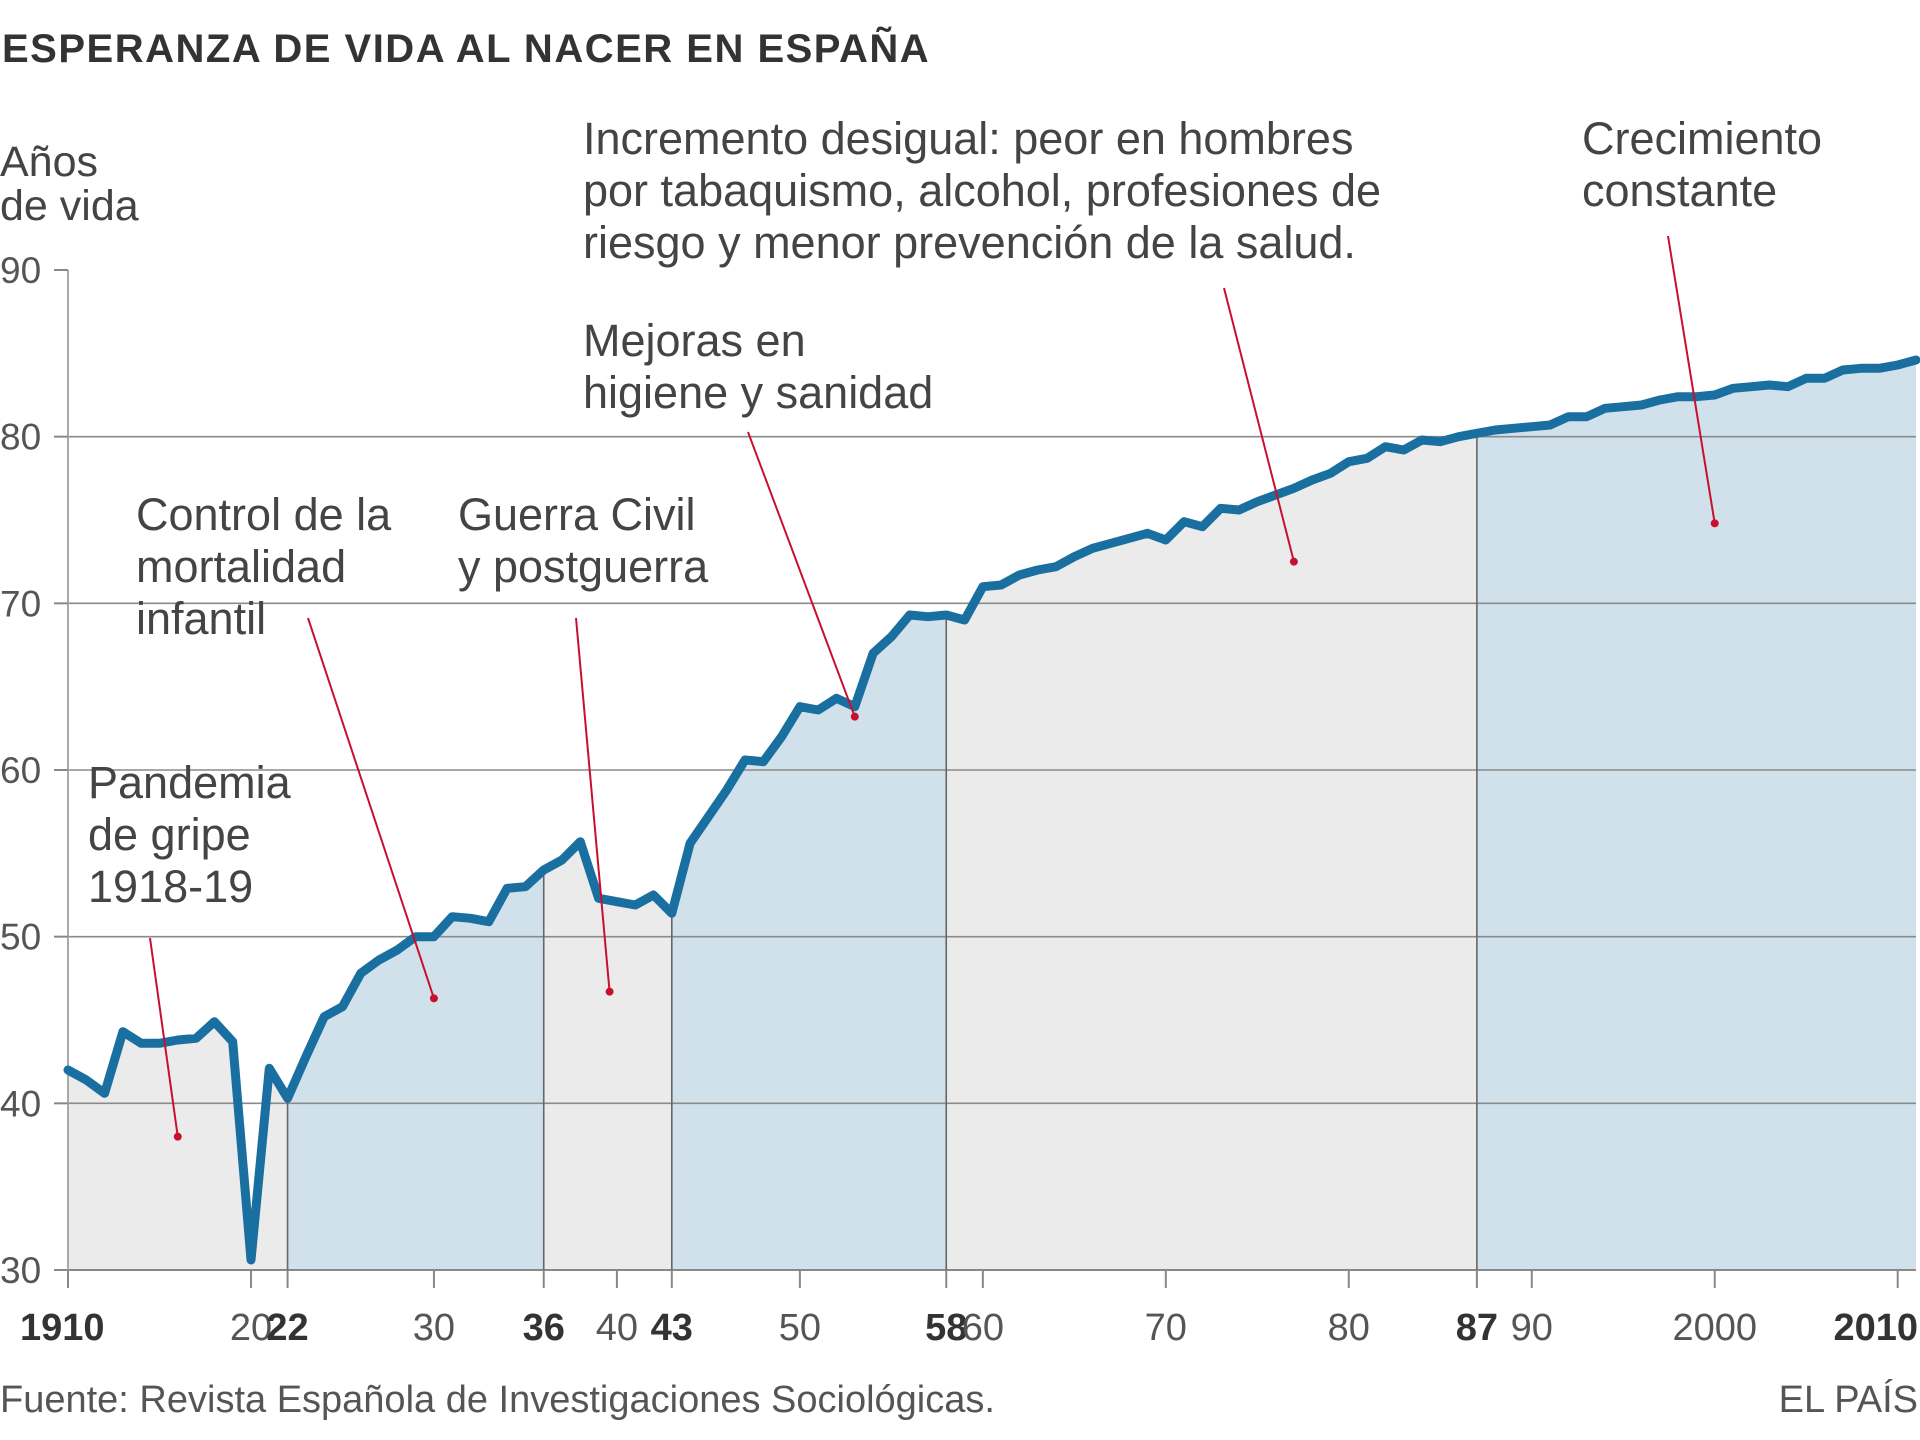  Describe the element at coordinates (982, 190) in the screenshot. I see `annotation-4-line-1: por tabaquismo, alcohol, profesiones de` at that location.